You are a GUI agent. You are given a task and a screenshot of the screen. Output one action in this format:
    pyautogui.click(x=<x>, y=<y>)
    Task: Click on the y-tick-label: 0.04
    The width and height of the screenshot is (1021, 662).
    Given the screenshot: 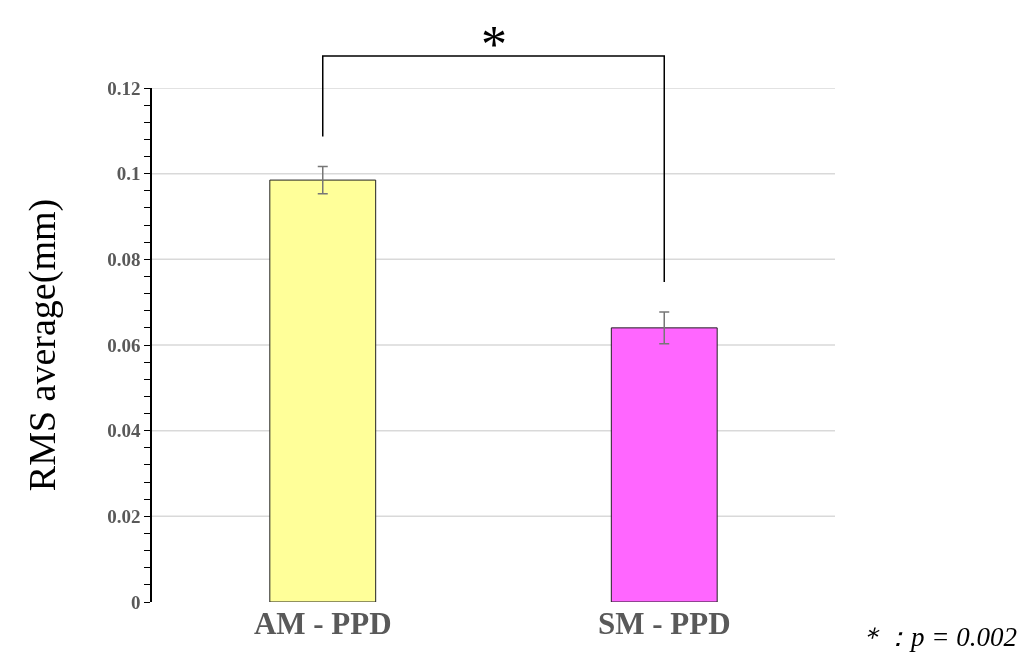 What is the action you would take?
    pyautogui.click(x=124, y=431)
    